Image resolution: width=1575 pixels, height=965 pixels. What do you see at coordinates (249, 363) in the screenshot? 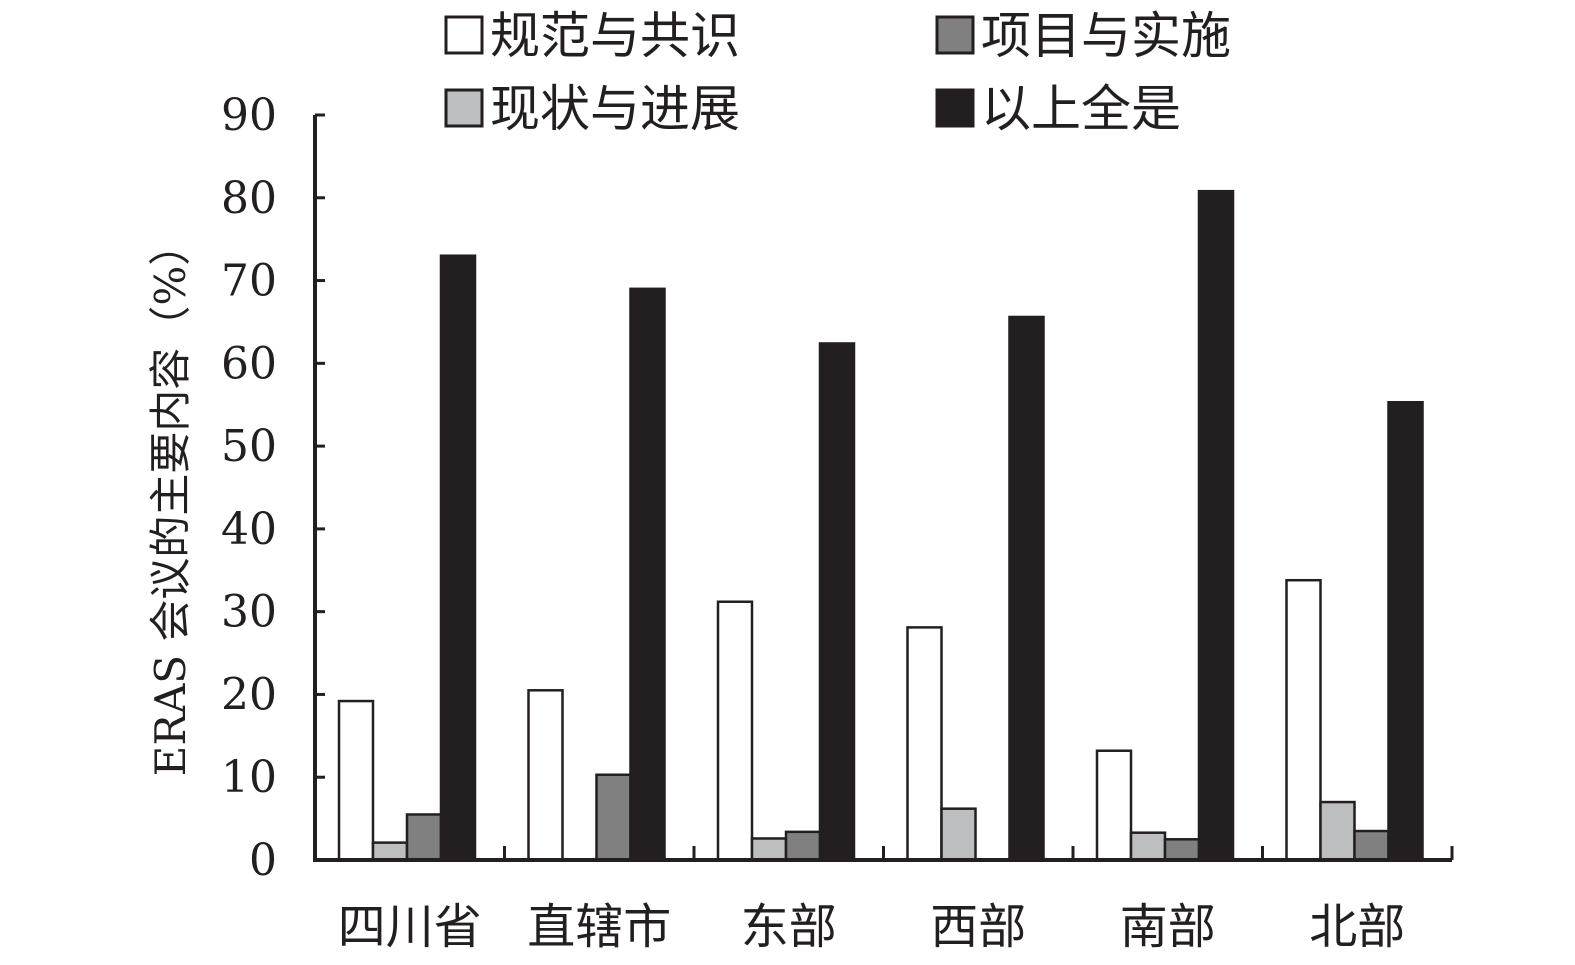
I see `y-tick-label: 60` at bounding box center [249, 363].